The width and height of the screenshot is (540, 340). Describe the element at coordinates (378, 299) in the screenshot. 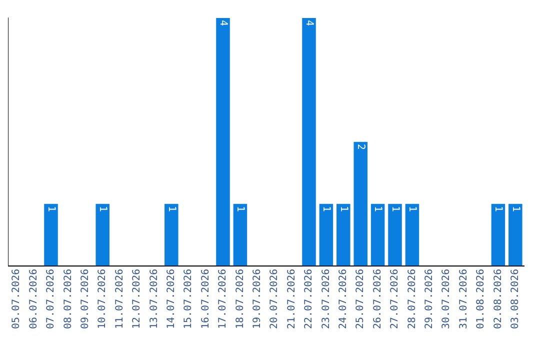

I see `x-tick-label: 26.07.2026` at that location.